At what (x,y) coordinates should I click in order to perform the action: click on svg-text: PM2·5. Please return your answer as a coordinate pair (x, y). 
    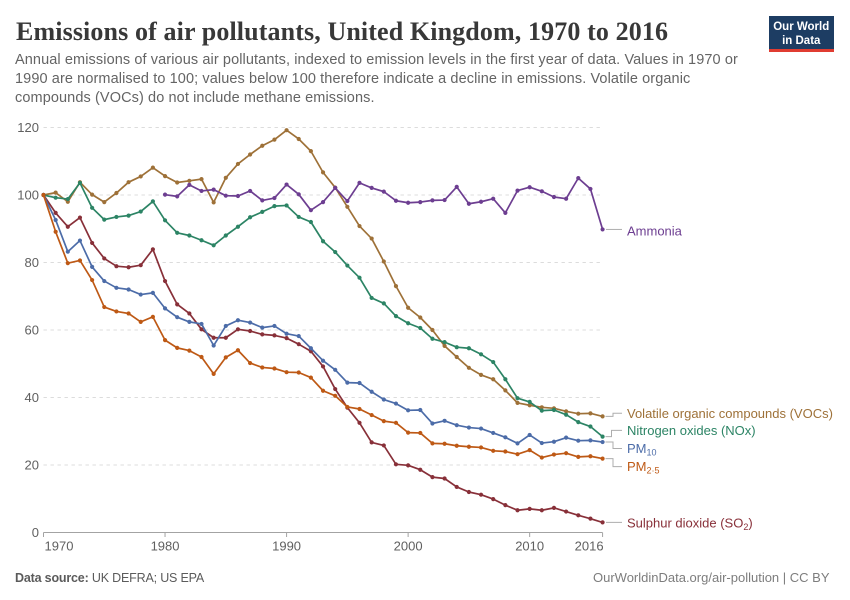
    Looking at the image, I should click on (643, 467).